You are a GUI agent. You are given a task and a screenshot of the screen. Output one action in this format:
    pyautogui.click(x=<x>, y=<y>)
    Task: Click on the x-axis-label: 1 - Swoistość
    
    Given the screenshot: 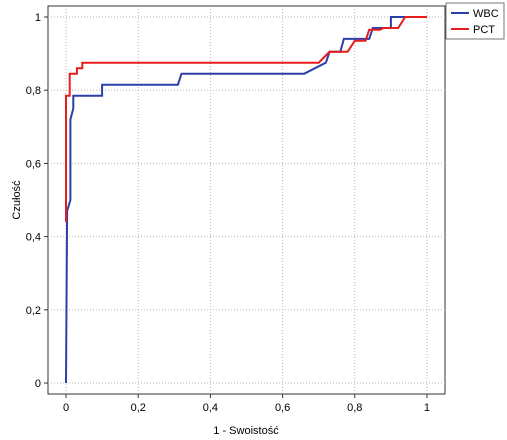 What is the action you would take?
    pyautogui.click(x=246, y=431)
    